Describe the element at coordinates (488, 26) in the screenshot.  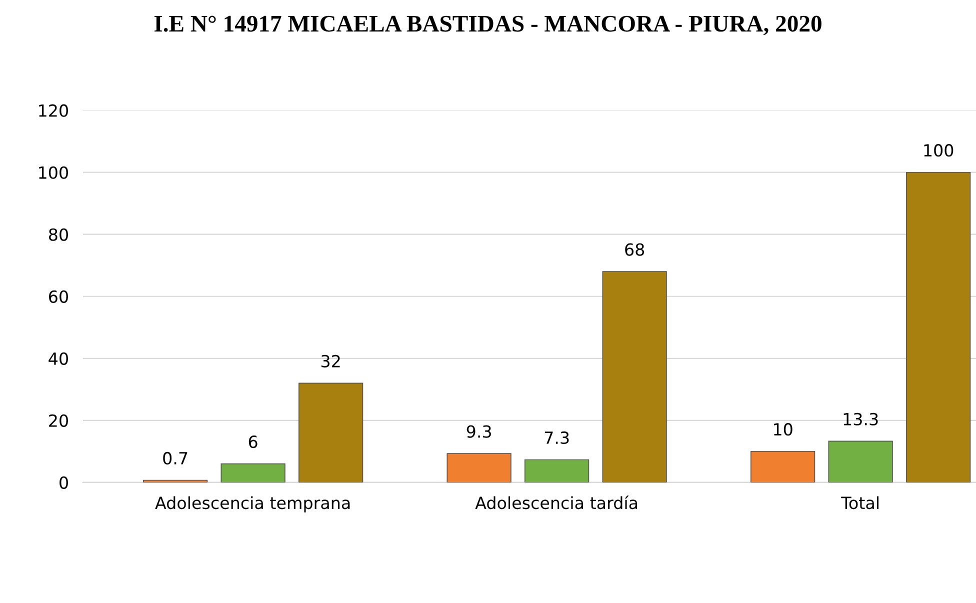
I see `chart-title: I.E N° 14917 MICAELA BASTIDAS - MANCORA - PIURA, 2020` at that location.